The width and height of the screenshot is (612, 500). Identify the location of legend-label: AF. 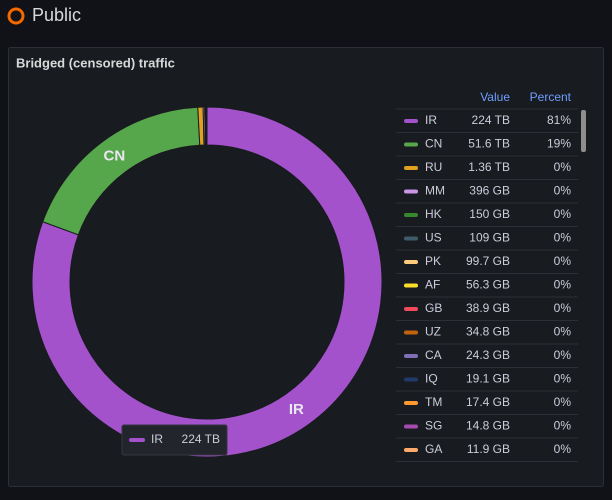
(432, 285).